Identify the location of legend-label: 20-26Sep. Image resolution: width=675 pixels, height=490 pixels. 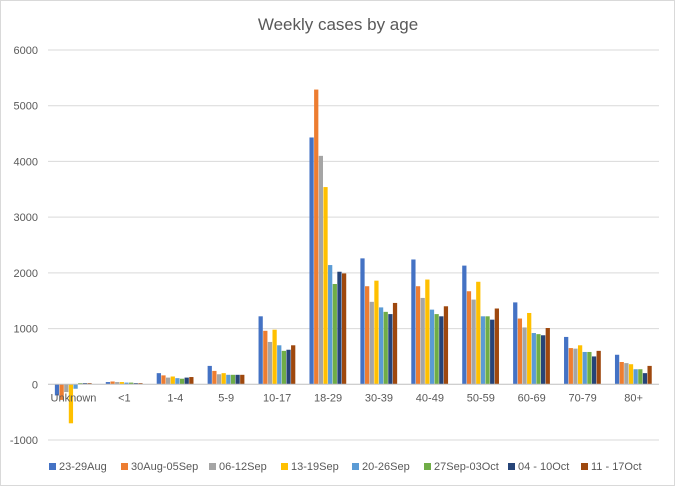
(386, 467).